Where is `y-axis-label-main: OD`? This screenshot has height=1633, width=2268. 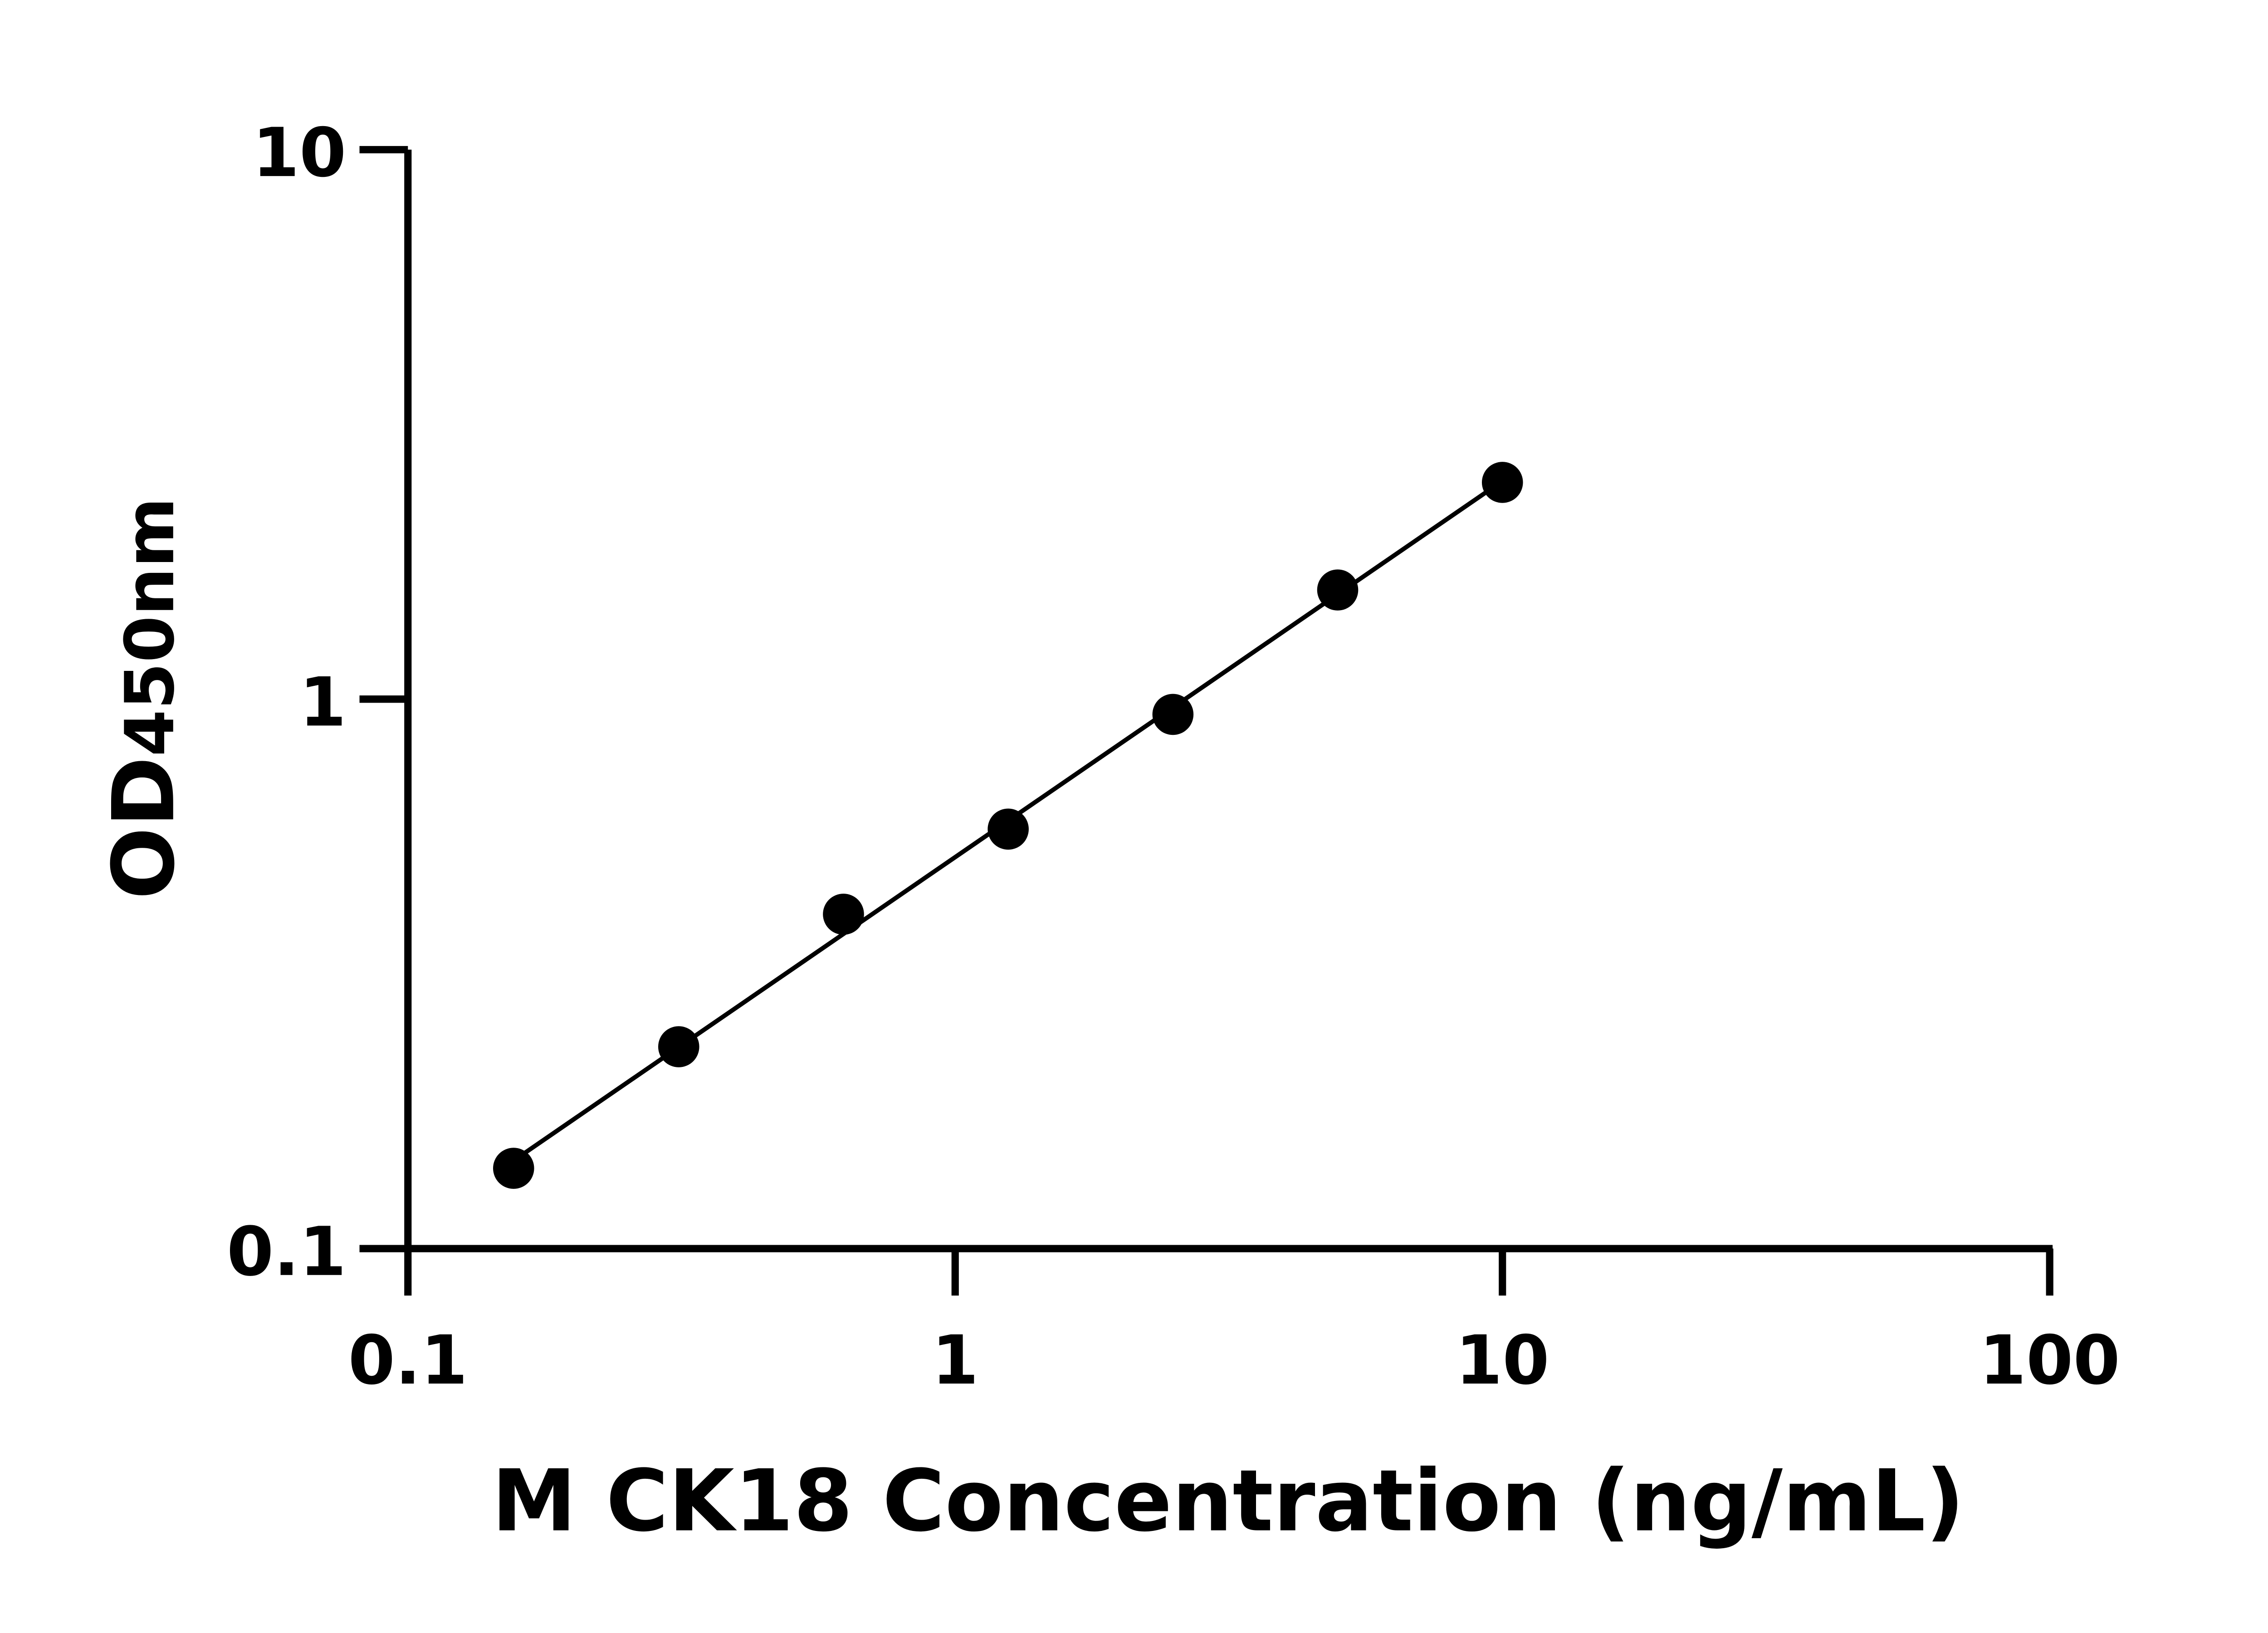
y-axis-label-main: OD is located at coordinates (144, 828).